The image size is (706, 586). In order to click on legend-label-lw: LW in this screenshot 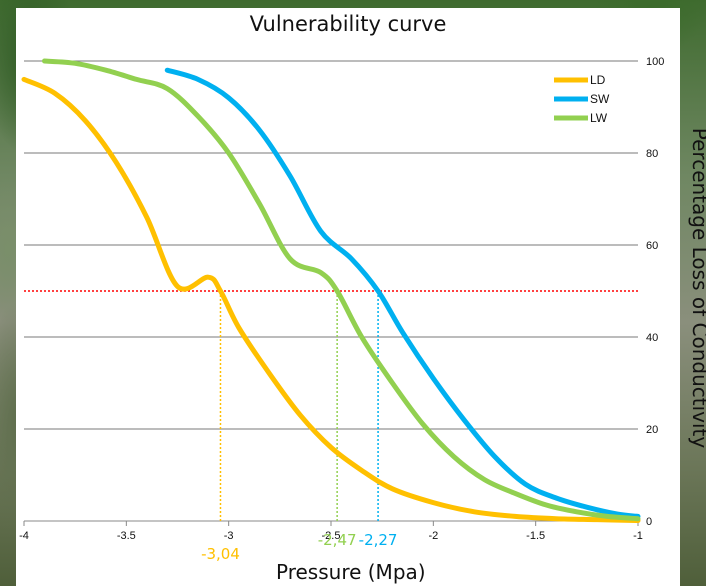, I will do `click(599, 118)`.